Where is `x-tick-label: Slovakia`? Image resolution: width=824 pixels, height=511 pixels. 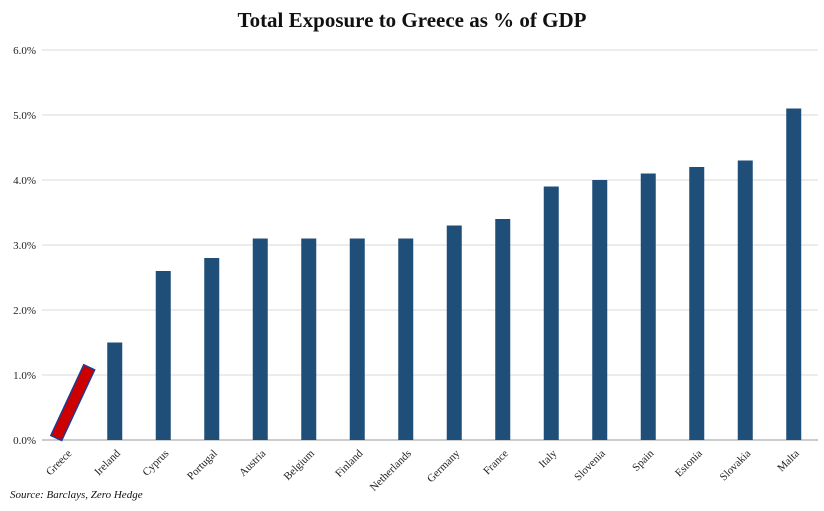
x-tick-label: Slovakia is located at coordinates (736, 466).